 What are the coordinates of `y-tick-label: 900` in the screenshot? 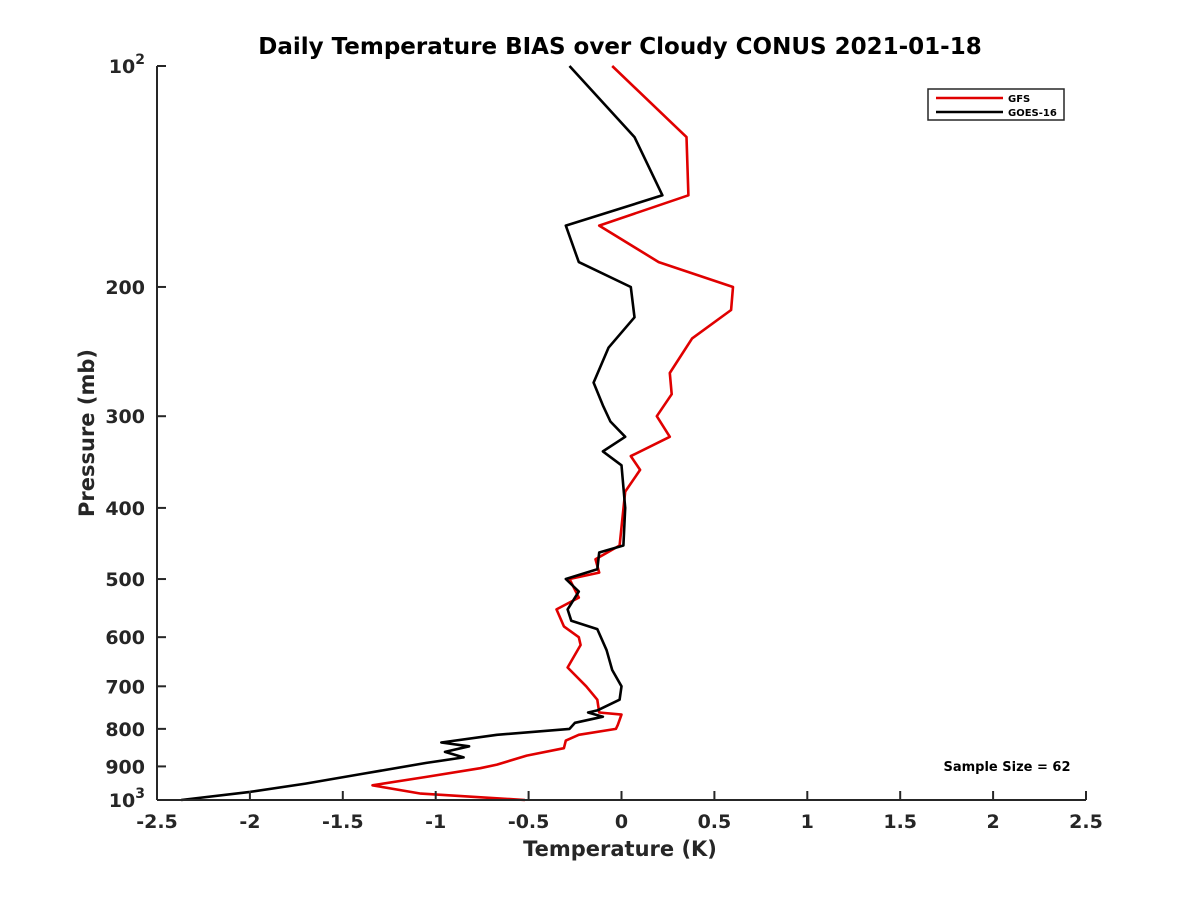 It's located at (125, 767).